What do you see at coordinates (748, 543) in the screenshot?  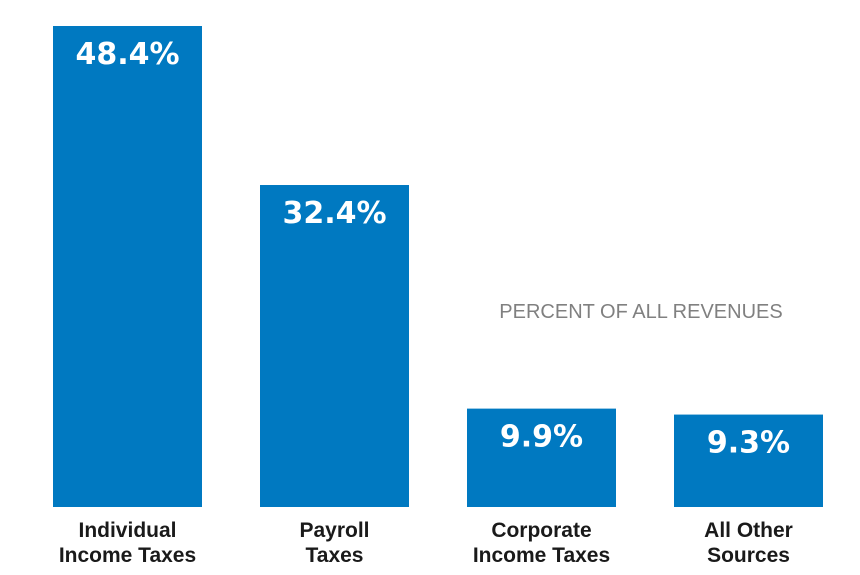 I see `category-label-4: All Other Sources` at bounding box center [748, 543].